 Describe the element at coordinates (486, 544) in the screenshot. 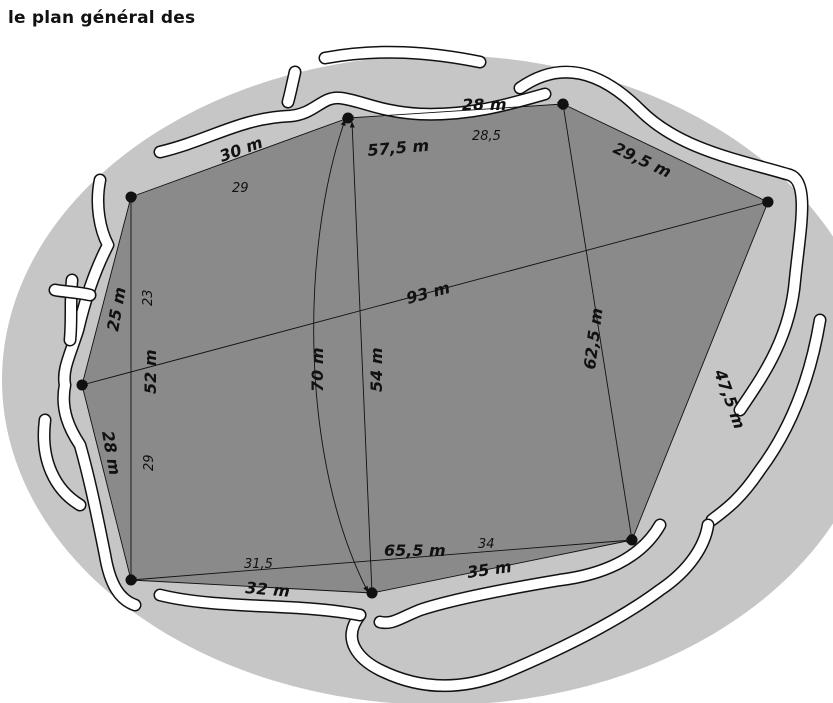

I see `label-bottom-right-inner: 34` at that location.